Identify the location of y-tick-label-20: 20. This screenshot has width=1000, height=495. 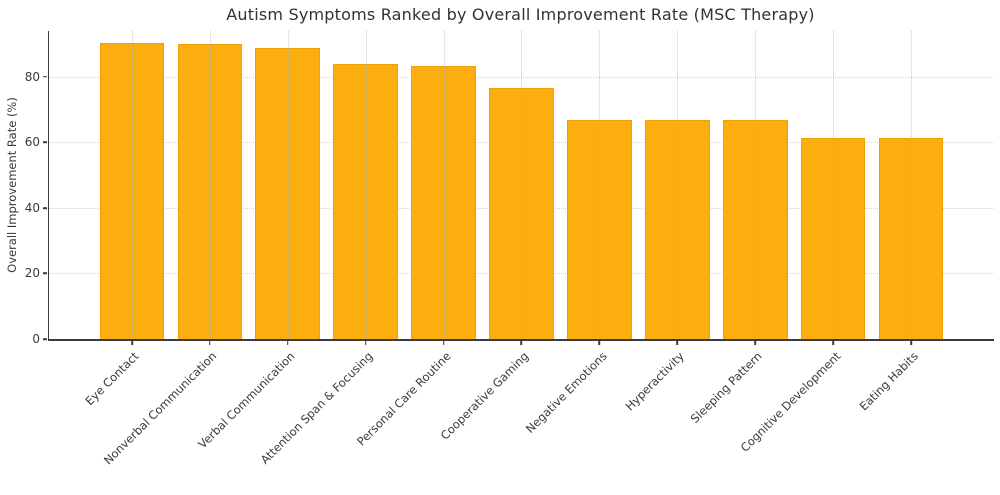
(32, 273).